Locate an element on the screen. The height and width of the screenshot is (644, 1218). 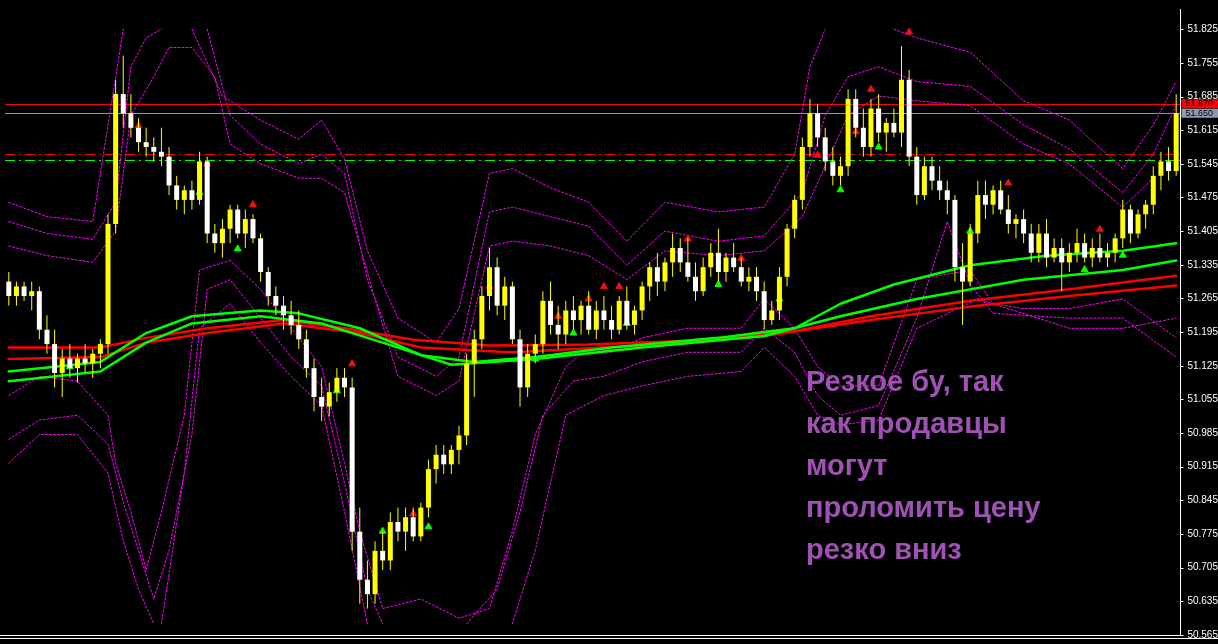
y-tick-label: 51.055 is located at coordinates (1202, 399).